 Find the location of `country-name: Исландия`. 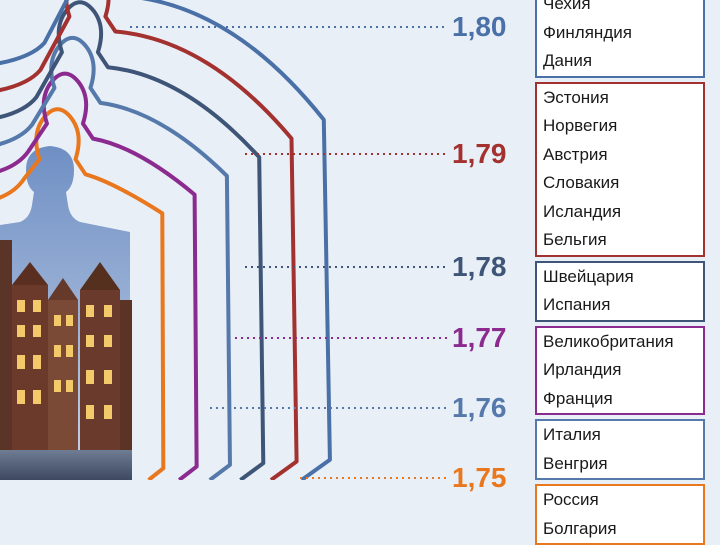

country-name: Исландия is located at coordinates (582, 211).